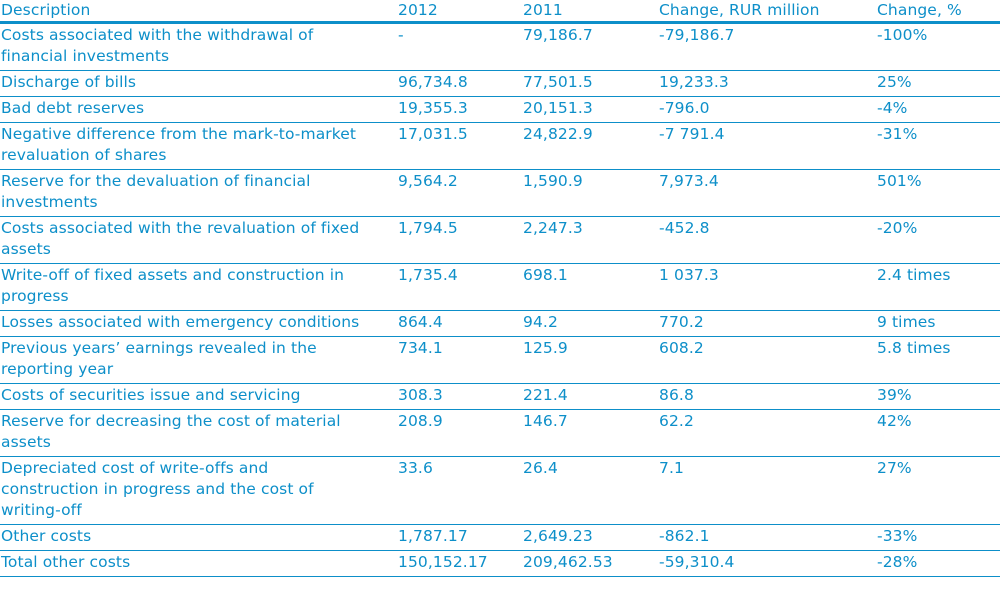 This screenshot has height=600, width=1000. I want to click on cell-2011: 1,590.9, so click(590, 193).